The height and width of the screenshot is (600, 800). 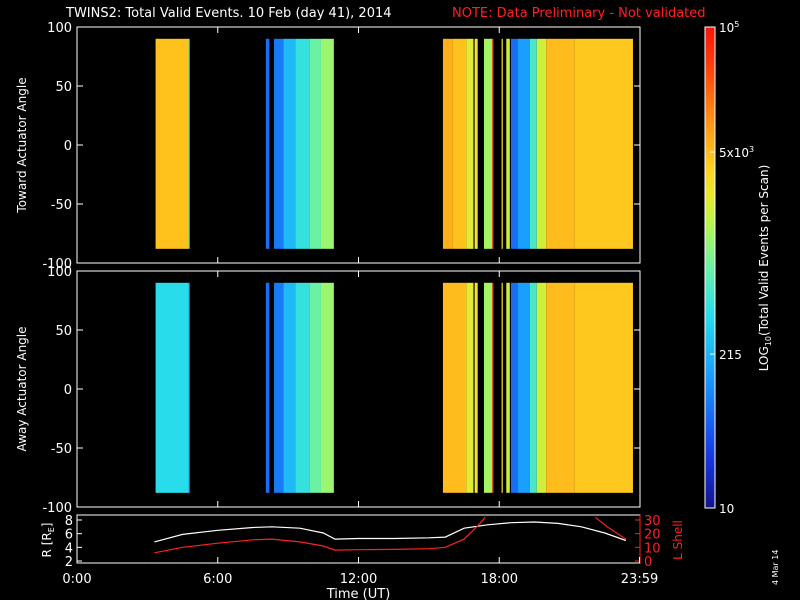 What do you see at coordinates (358, 579) in the screenshot?
I see `x-tick-label: 12:00` at bounding box center [358, 579].